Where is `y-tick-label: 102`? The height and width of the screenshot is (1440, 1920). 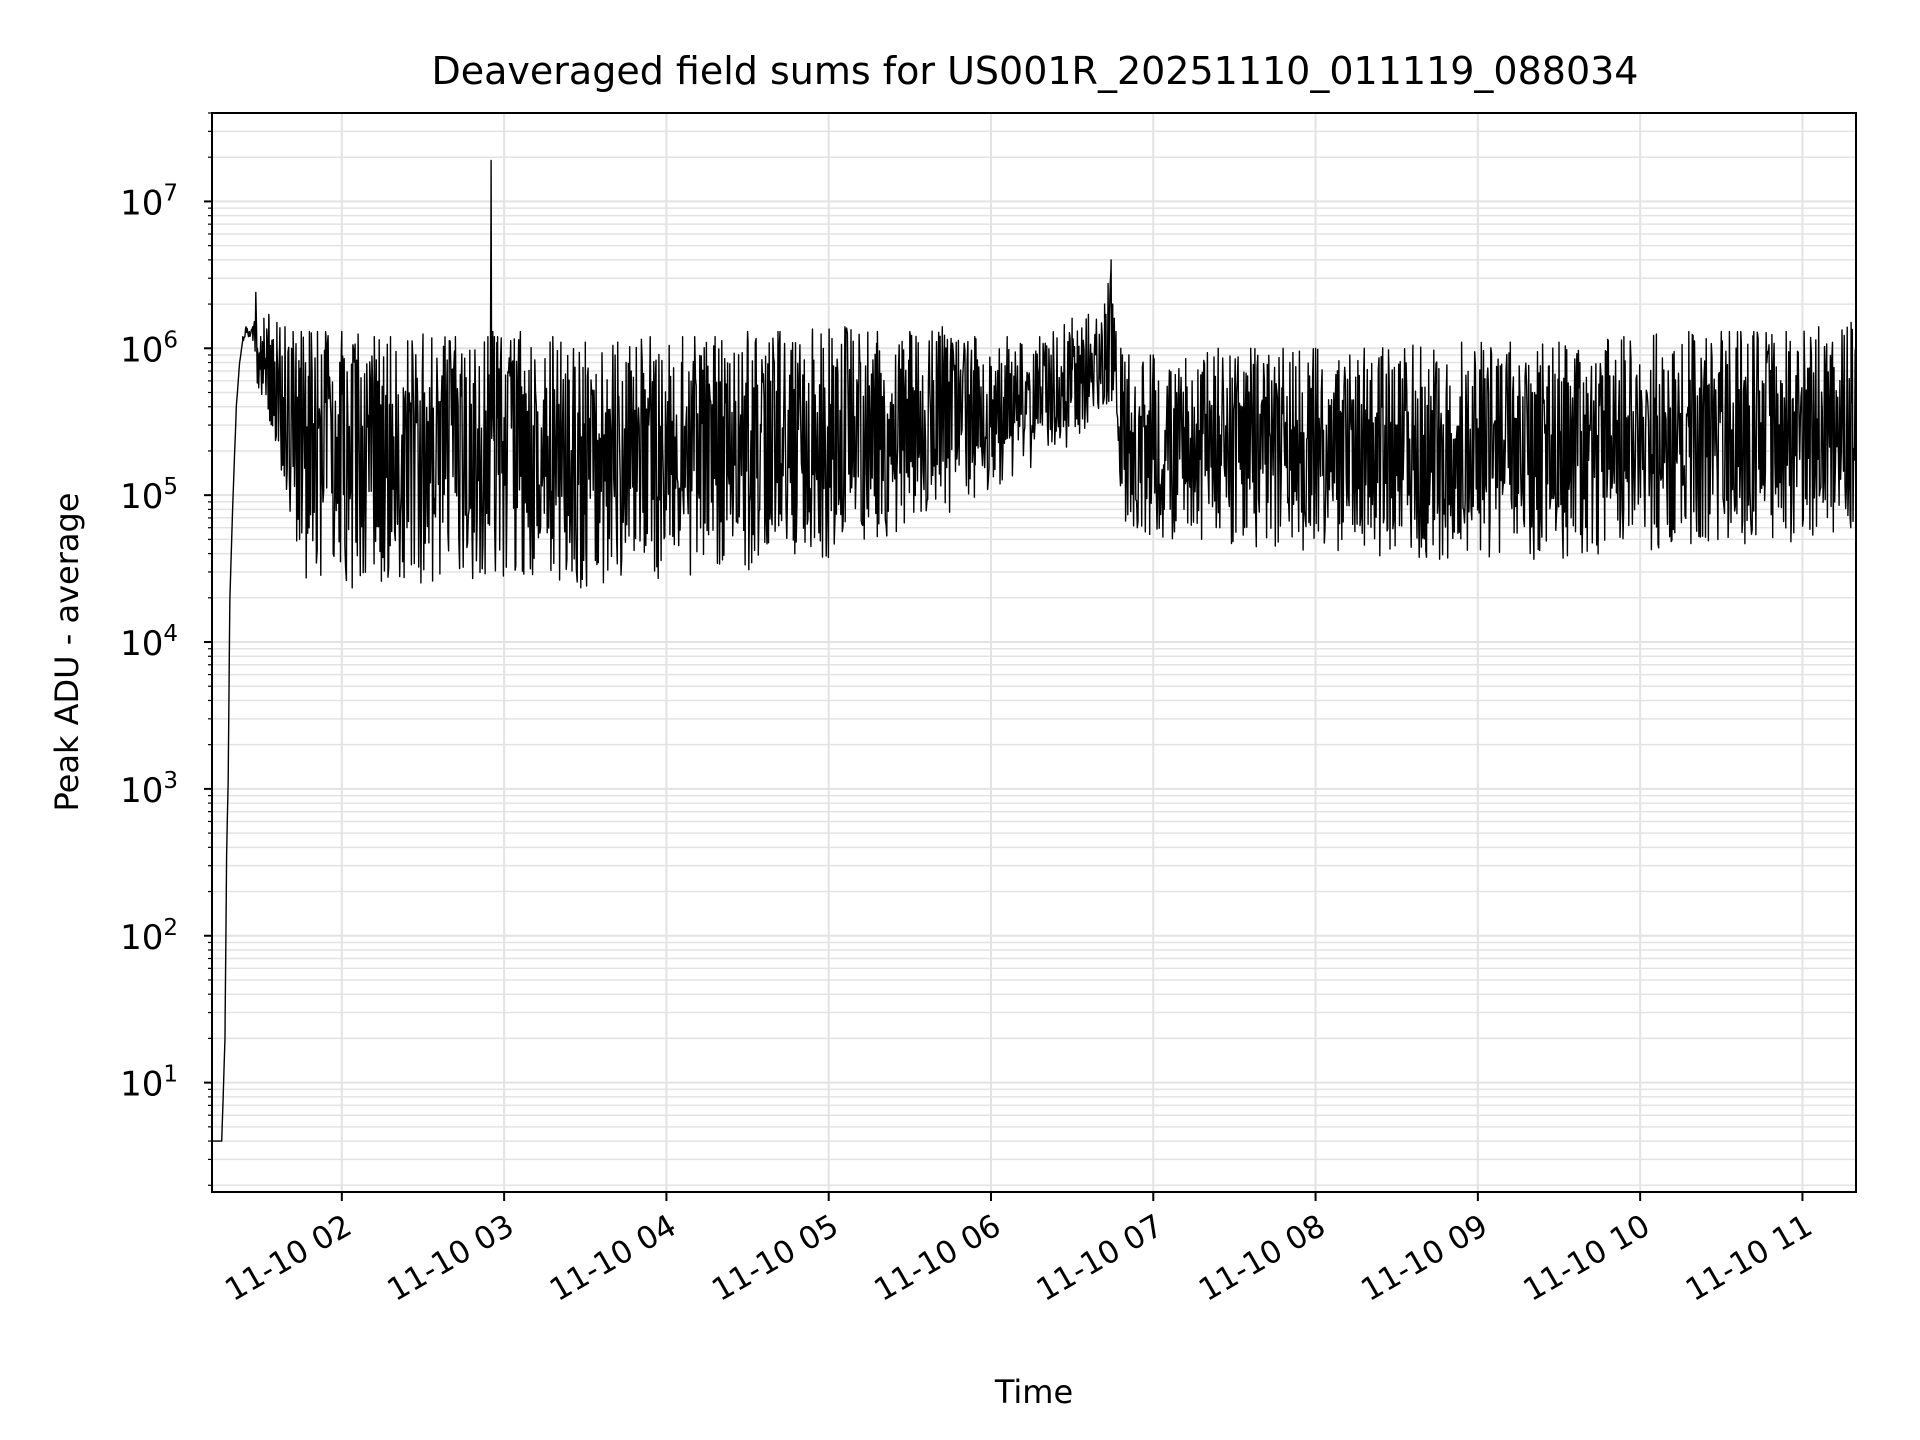 y-tick-label: 102 is located at coordinates (149, 936).